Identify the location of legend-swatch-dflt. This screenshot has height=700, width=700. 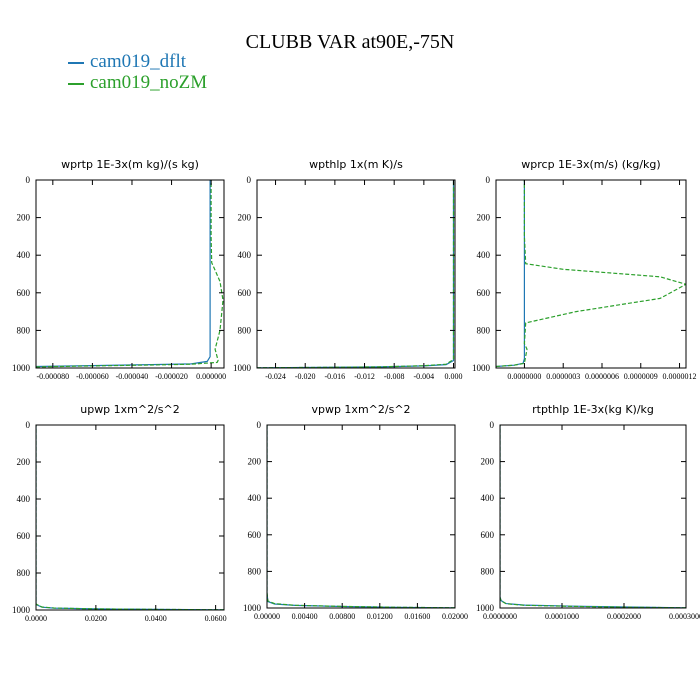
(76, 62).